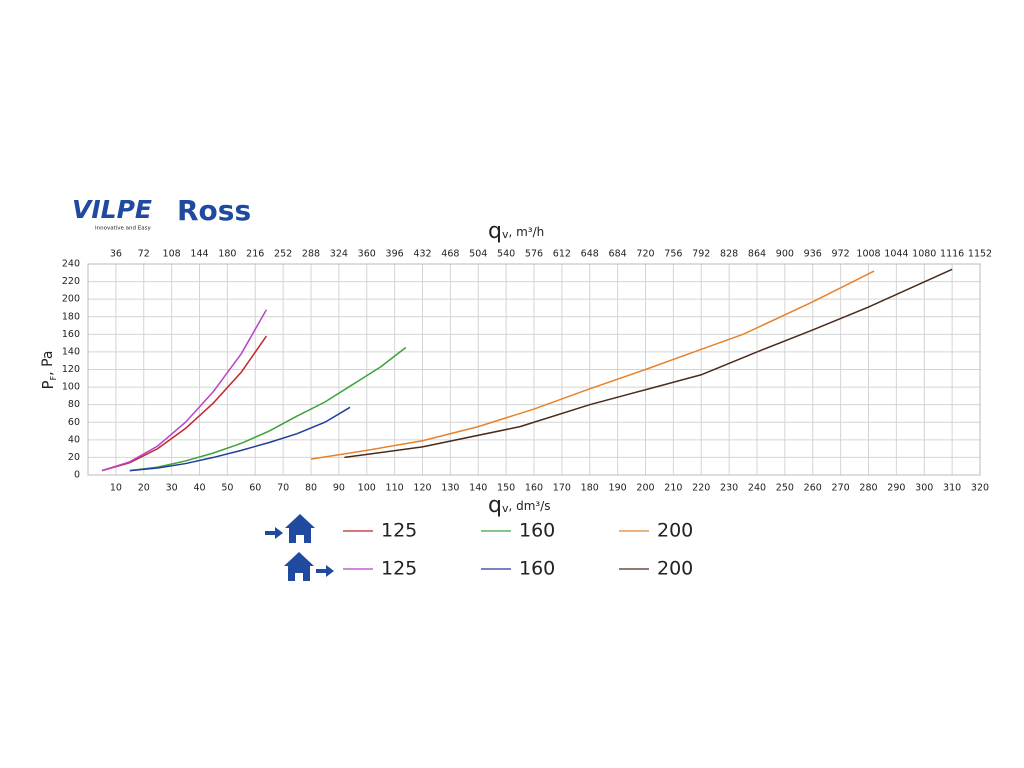 The image size is (1024, 768). Describe the element at coordinates (757, 254) in the screenshot. I see `x2-tick-label: 864` at that location.